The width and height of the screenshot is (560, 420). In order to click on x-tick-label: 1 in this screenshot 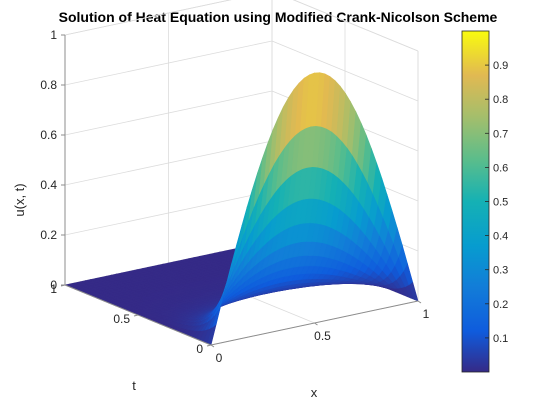, I will do `click(426, 314)`.